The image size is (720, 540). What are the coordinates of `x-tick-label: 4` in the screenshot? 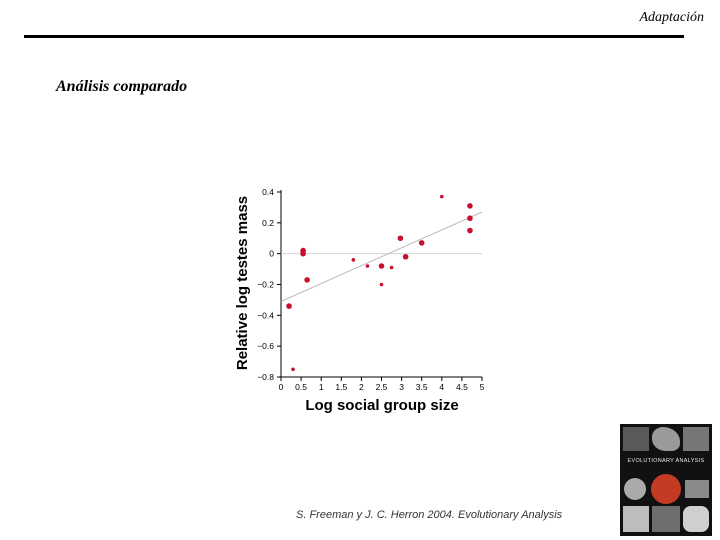 It's located at (441, 387).